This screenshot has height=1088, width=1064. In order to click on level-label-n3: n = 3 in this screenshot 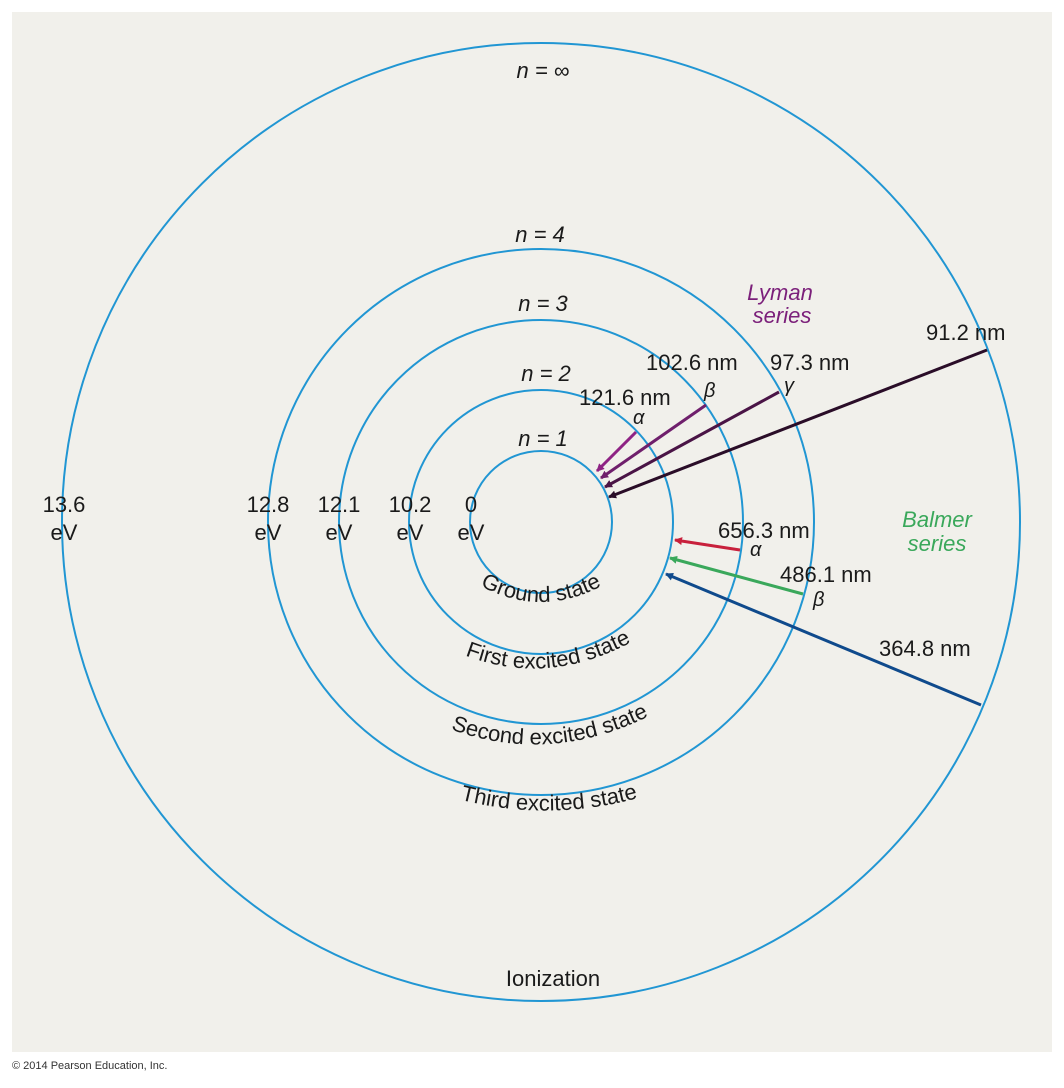, I will do `click(543, 303)`.